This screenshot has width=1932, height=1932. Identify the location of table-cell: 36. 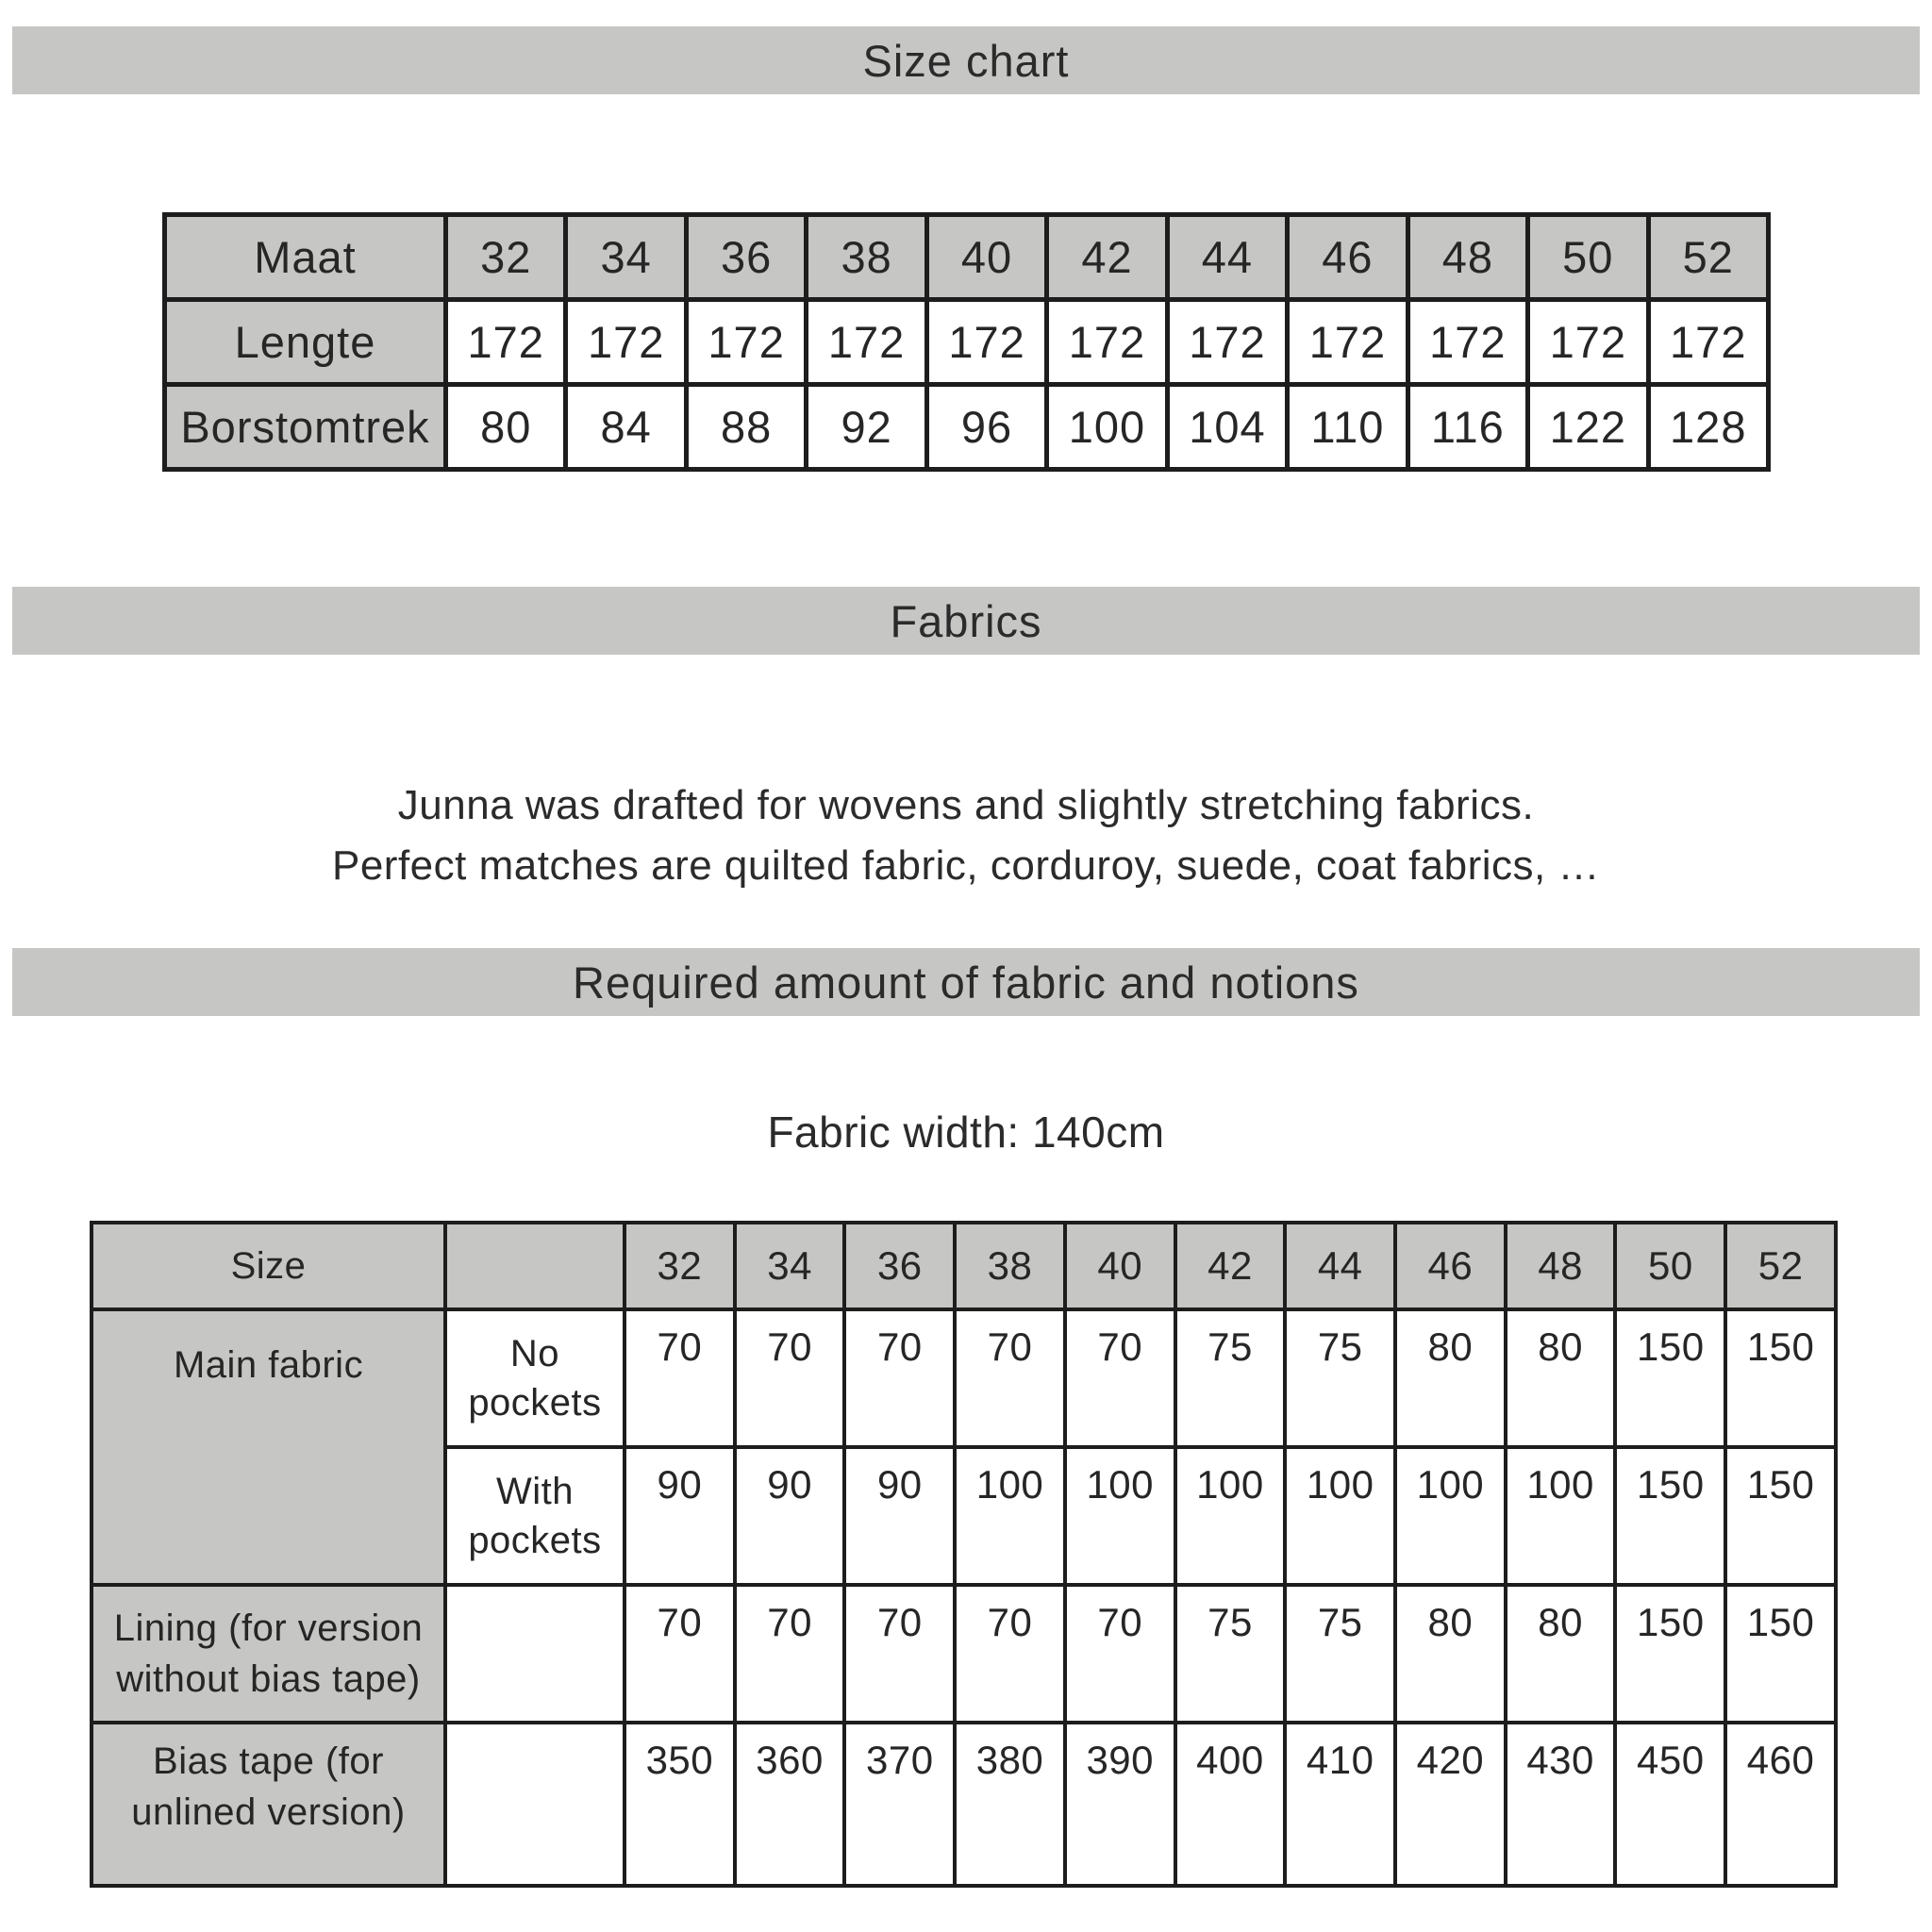
(746, 257).